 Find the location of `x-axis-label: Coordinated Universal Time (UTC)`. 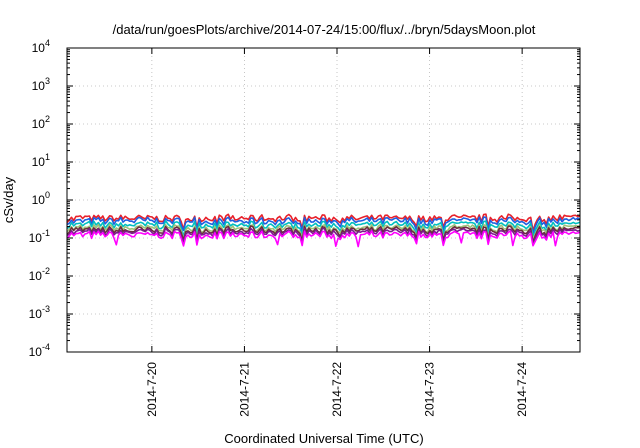

x-axis-label: Coordinated Universal Time (UTC) is located at coordinates (323, 438).